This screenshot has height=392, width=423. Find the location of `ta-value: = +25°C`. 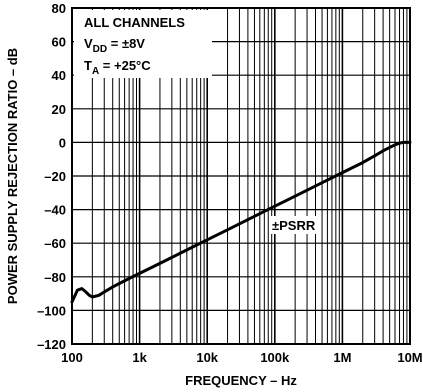

ta-value: = +25°C is located at coordinates (125, 65).